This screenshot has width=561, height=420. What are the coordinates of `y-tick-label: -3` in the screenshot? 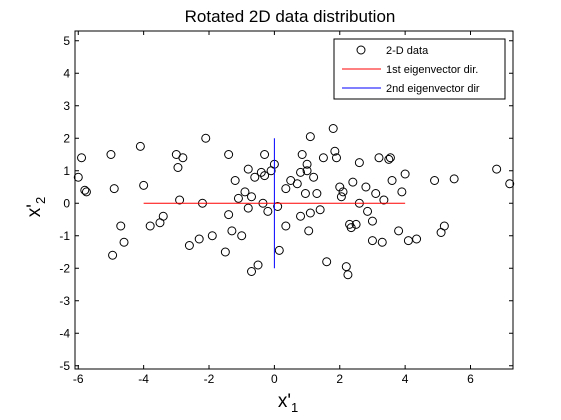 It's located at (64, 301).